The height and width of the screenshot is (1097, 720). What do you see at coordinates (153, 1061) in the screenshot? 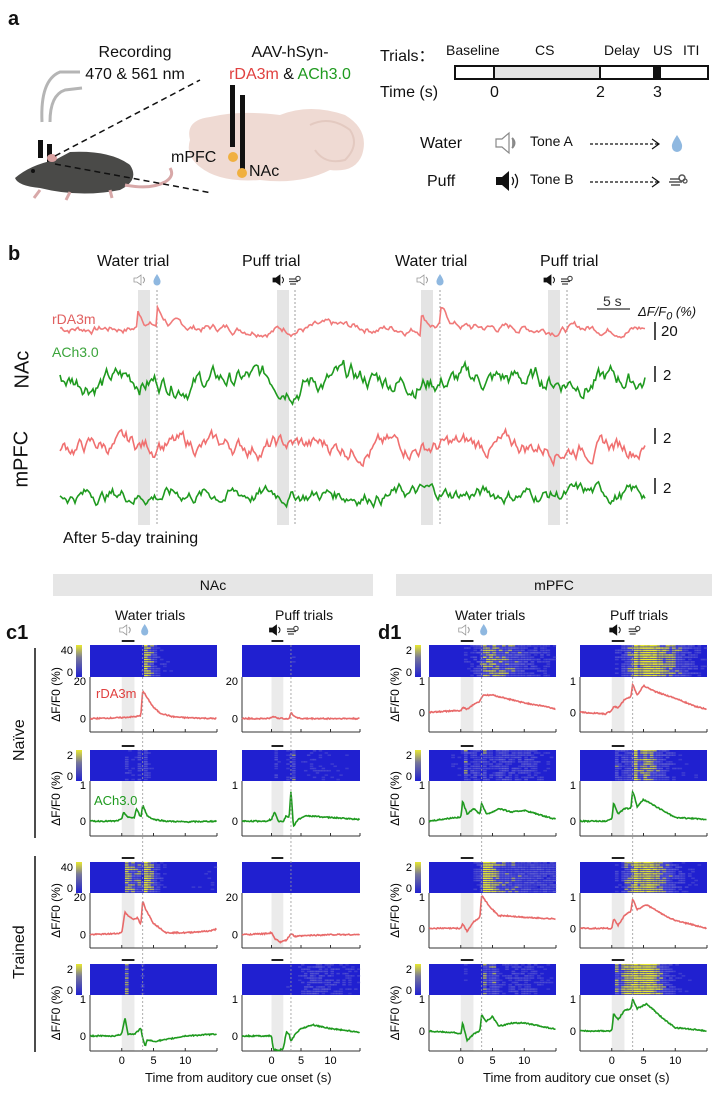
I see `x-tick-label: 5` at bounding box center [153, 1061].